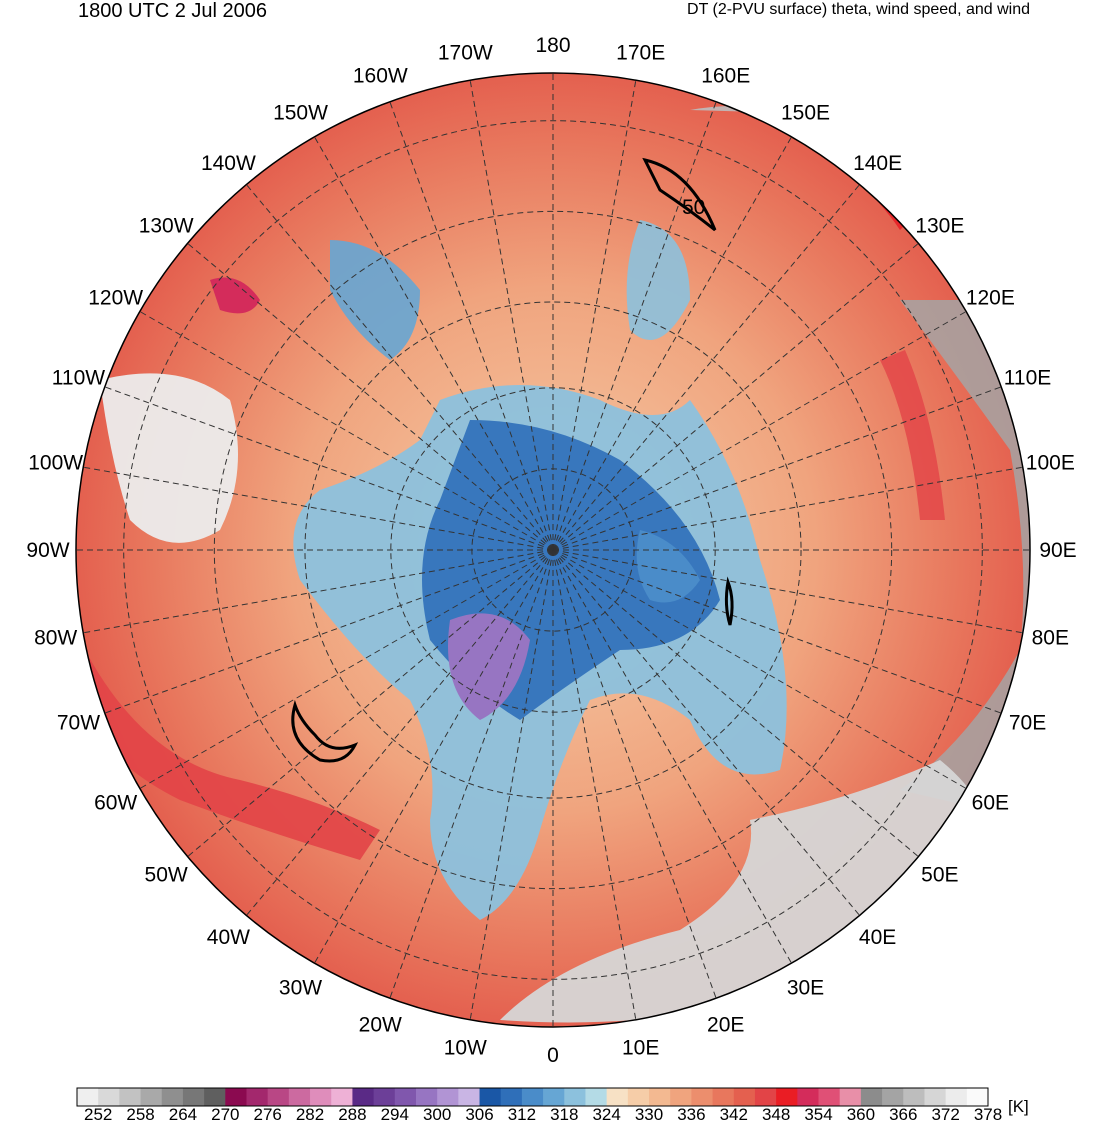 The height and width of the screenshot is (1126, 1098). Describe the element at coordinates (522, 1114) in the screenshot. I see `colorbar-tick-label: 312` at that location.